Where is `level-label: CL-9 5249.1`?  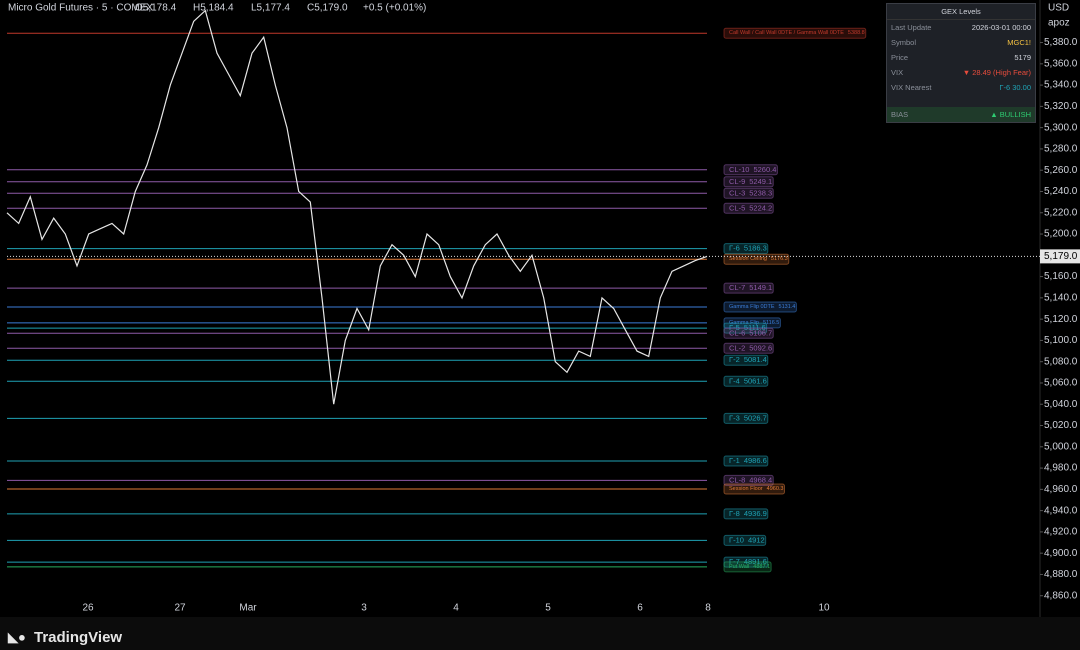 level-label: CL-9 5249.1 is located at coordinates (748, 182).